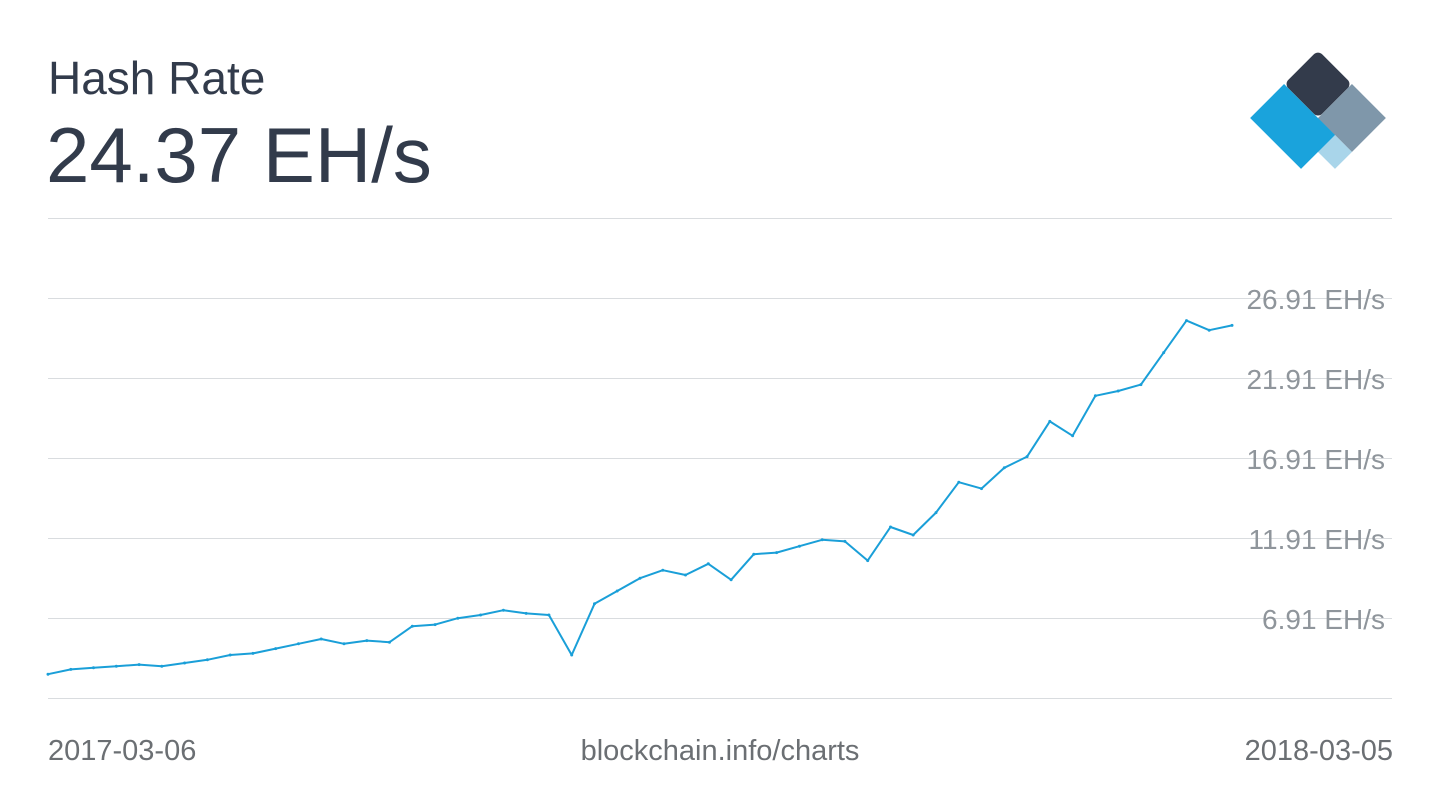  I want to click on source-link: blockchain.info/charts, so click(720, 751).